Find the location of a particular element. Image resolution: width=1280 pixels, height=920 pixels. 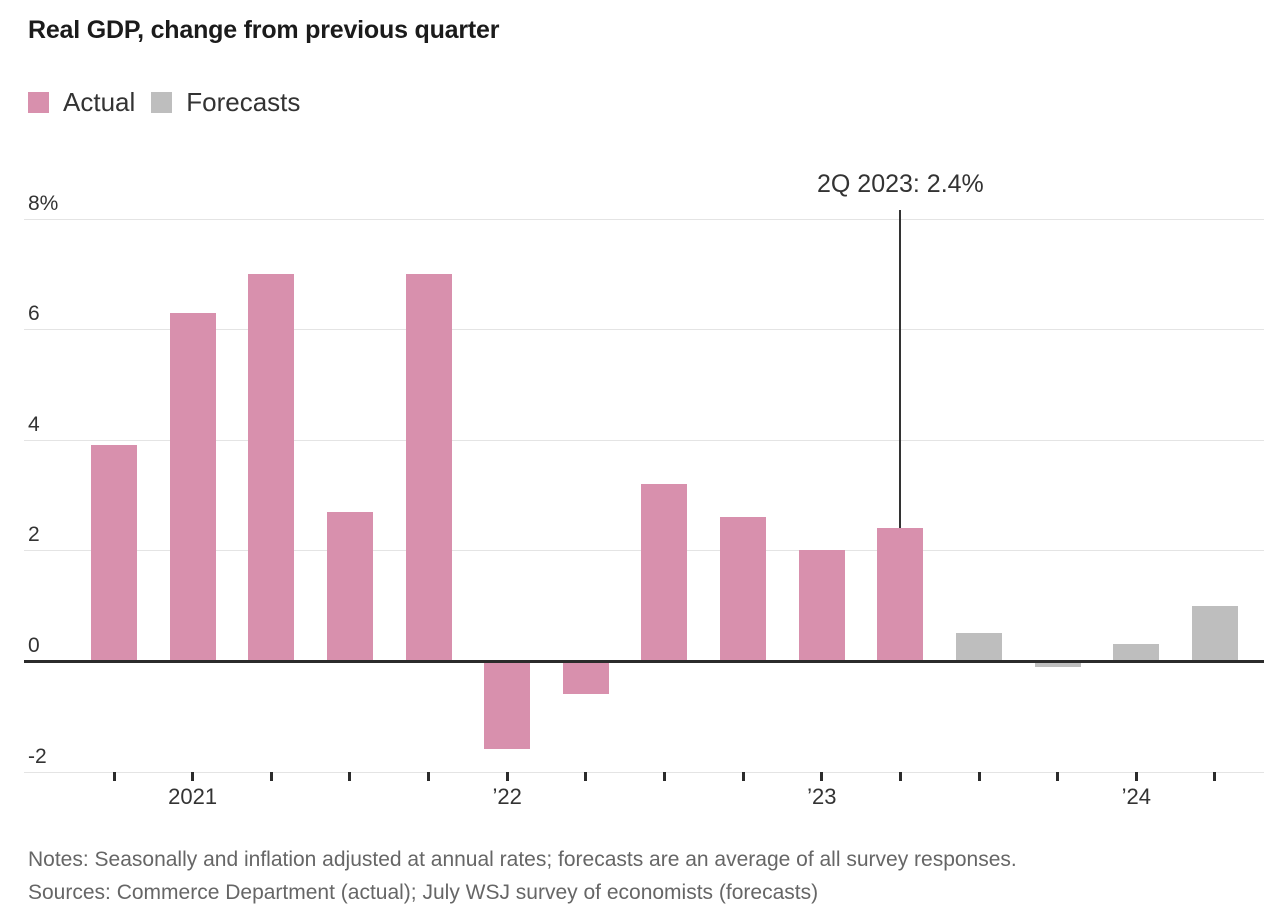

legend-item-actual: Actual is located at coordinates (81, 102).